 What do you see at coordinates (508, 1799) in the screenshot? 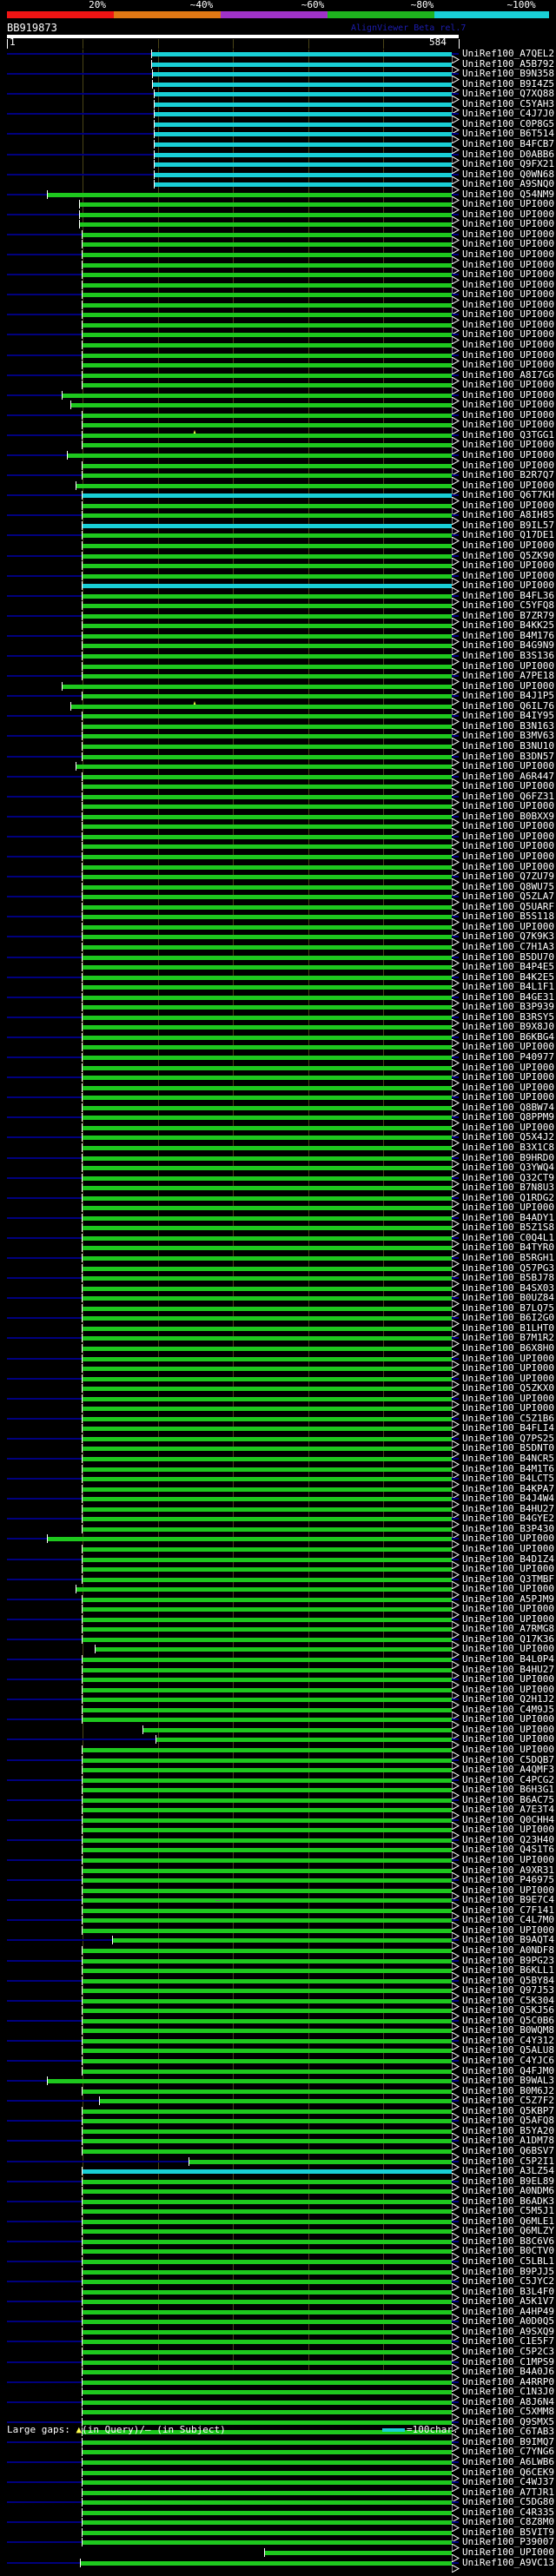
I see `sequence-id-label: UniRef100_B6AC75` at bounding box center [508, 1799].